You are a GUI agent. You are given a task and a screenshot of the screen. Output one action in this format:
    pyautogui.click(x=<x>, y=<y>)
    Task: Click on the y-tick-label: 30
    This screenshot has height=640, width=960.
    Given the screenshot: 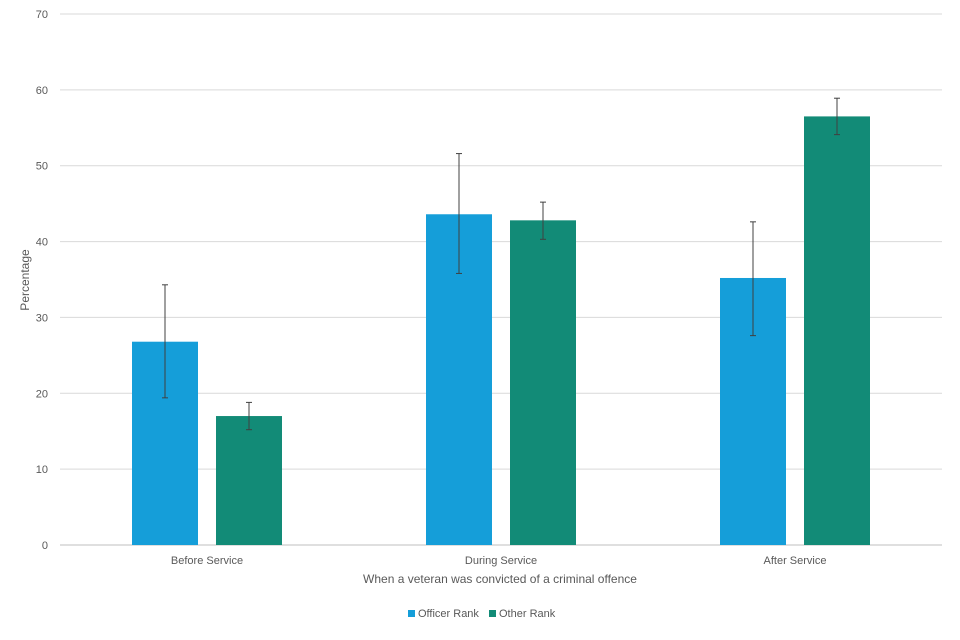 What is the action you would take?
    pyautogui.click(x=42, y=318)
    